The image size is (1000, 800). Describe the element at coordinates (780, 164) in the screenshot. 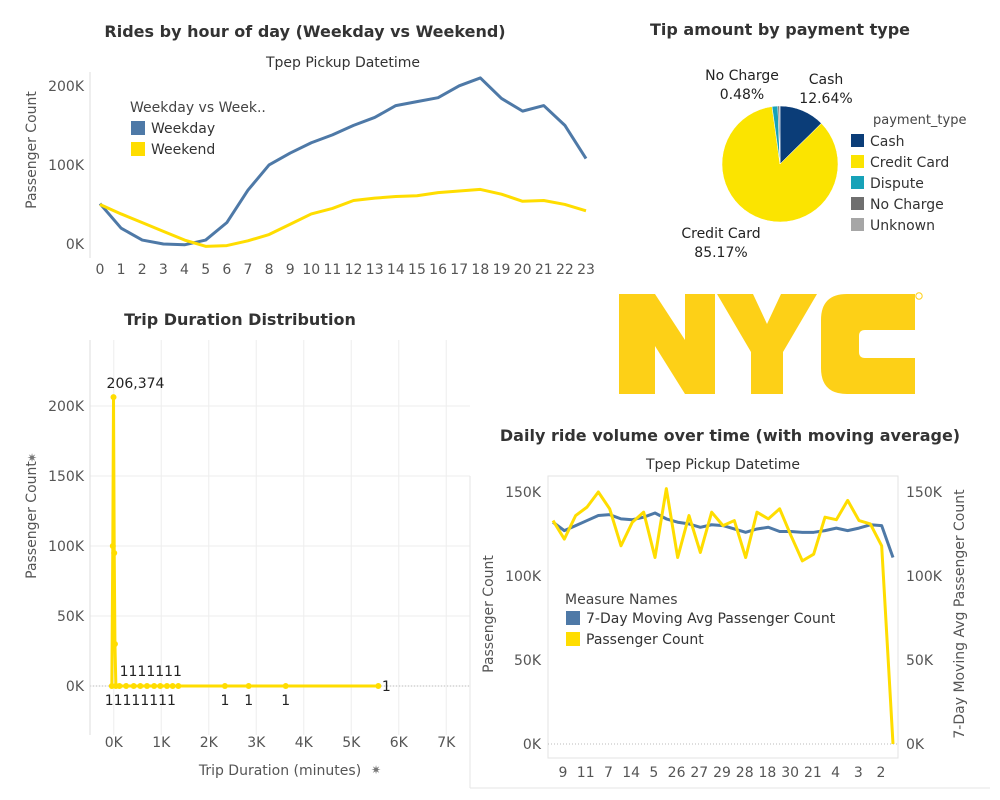

I see `pie-slice-credit-card` at that location.